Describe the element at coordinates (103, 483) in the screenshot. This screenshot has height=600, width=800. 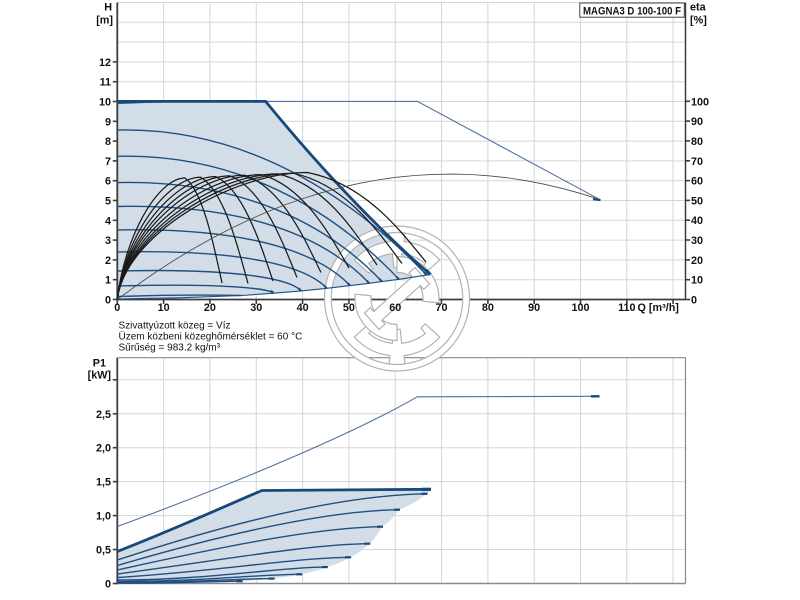
I see `svg-text: 1,5` at that location.